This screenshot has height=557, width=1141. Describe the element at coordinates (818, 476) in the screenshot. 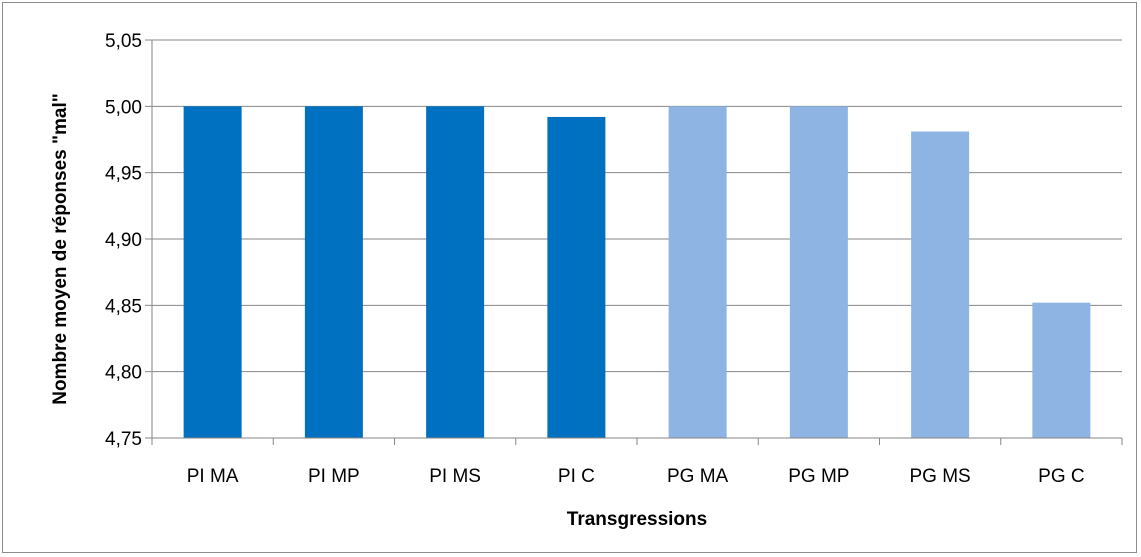

I see `x-tick-label: PG MP` at that location.